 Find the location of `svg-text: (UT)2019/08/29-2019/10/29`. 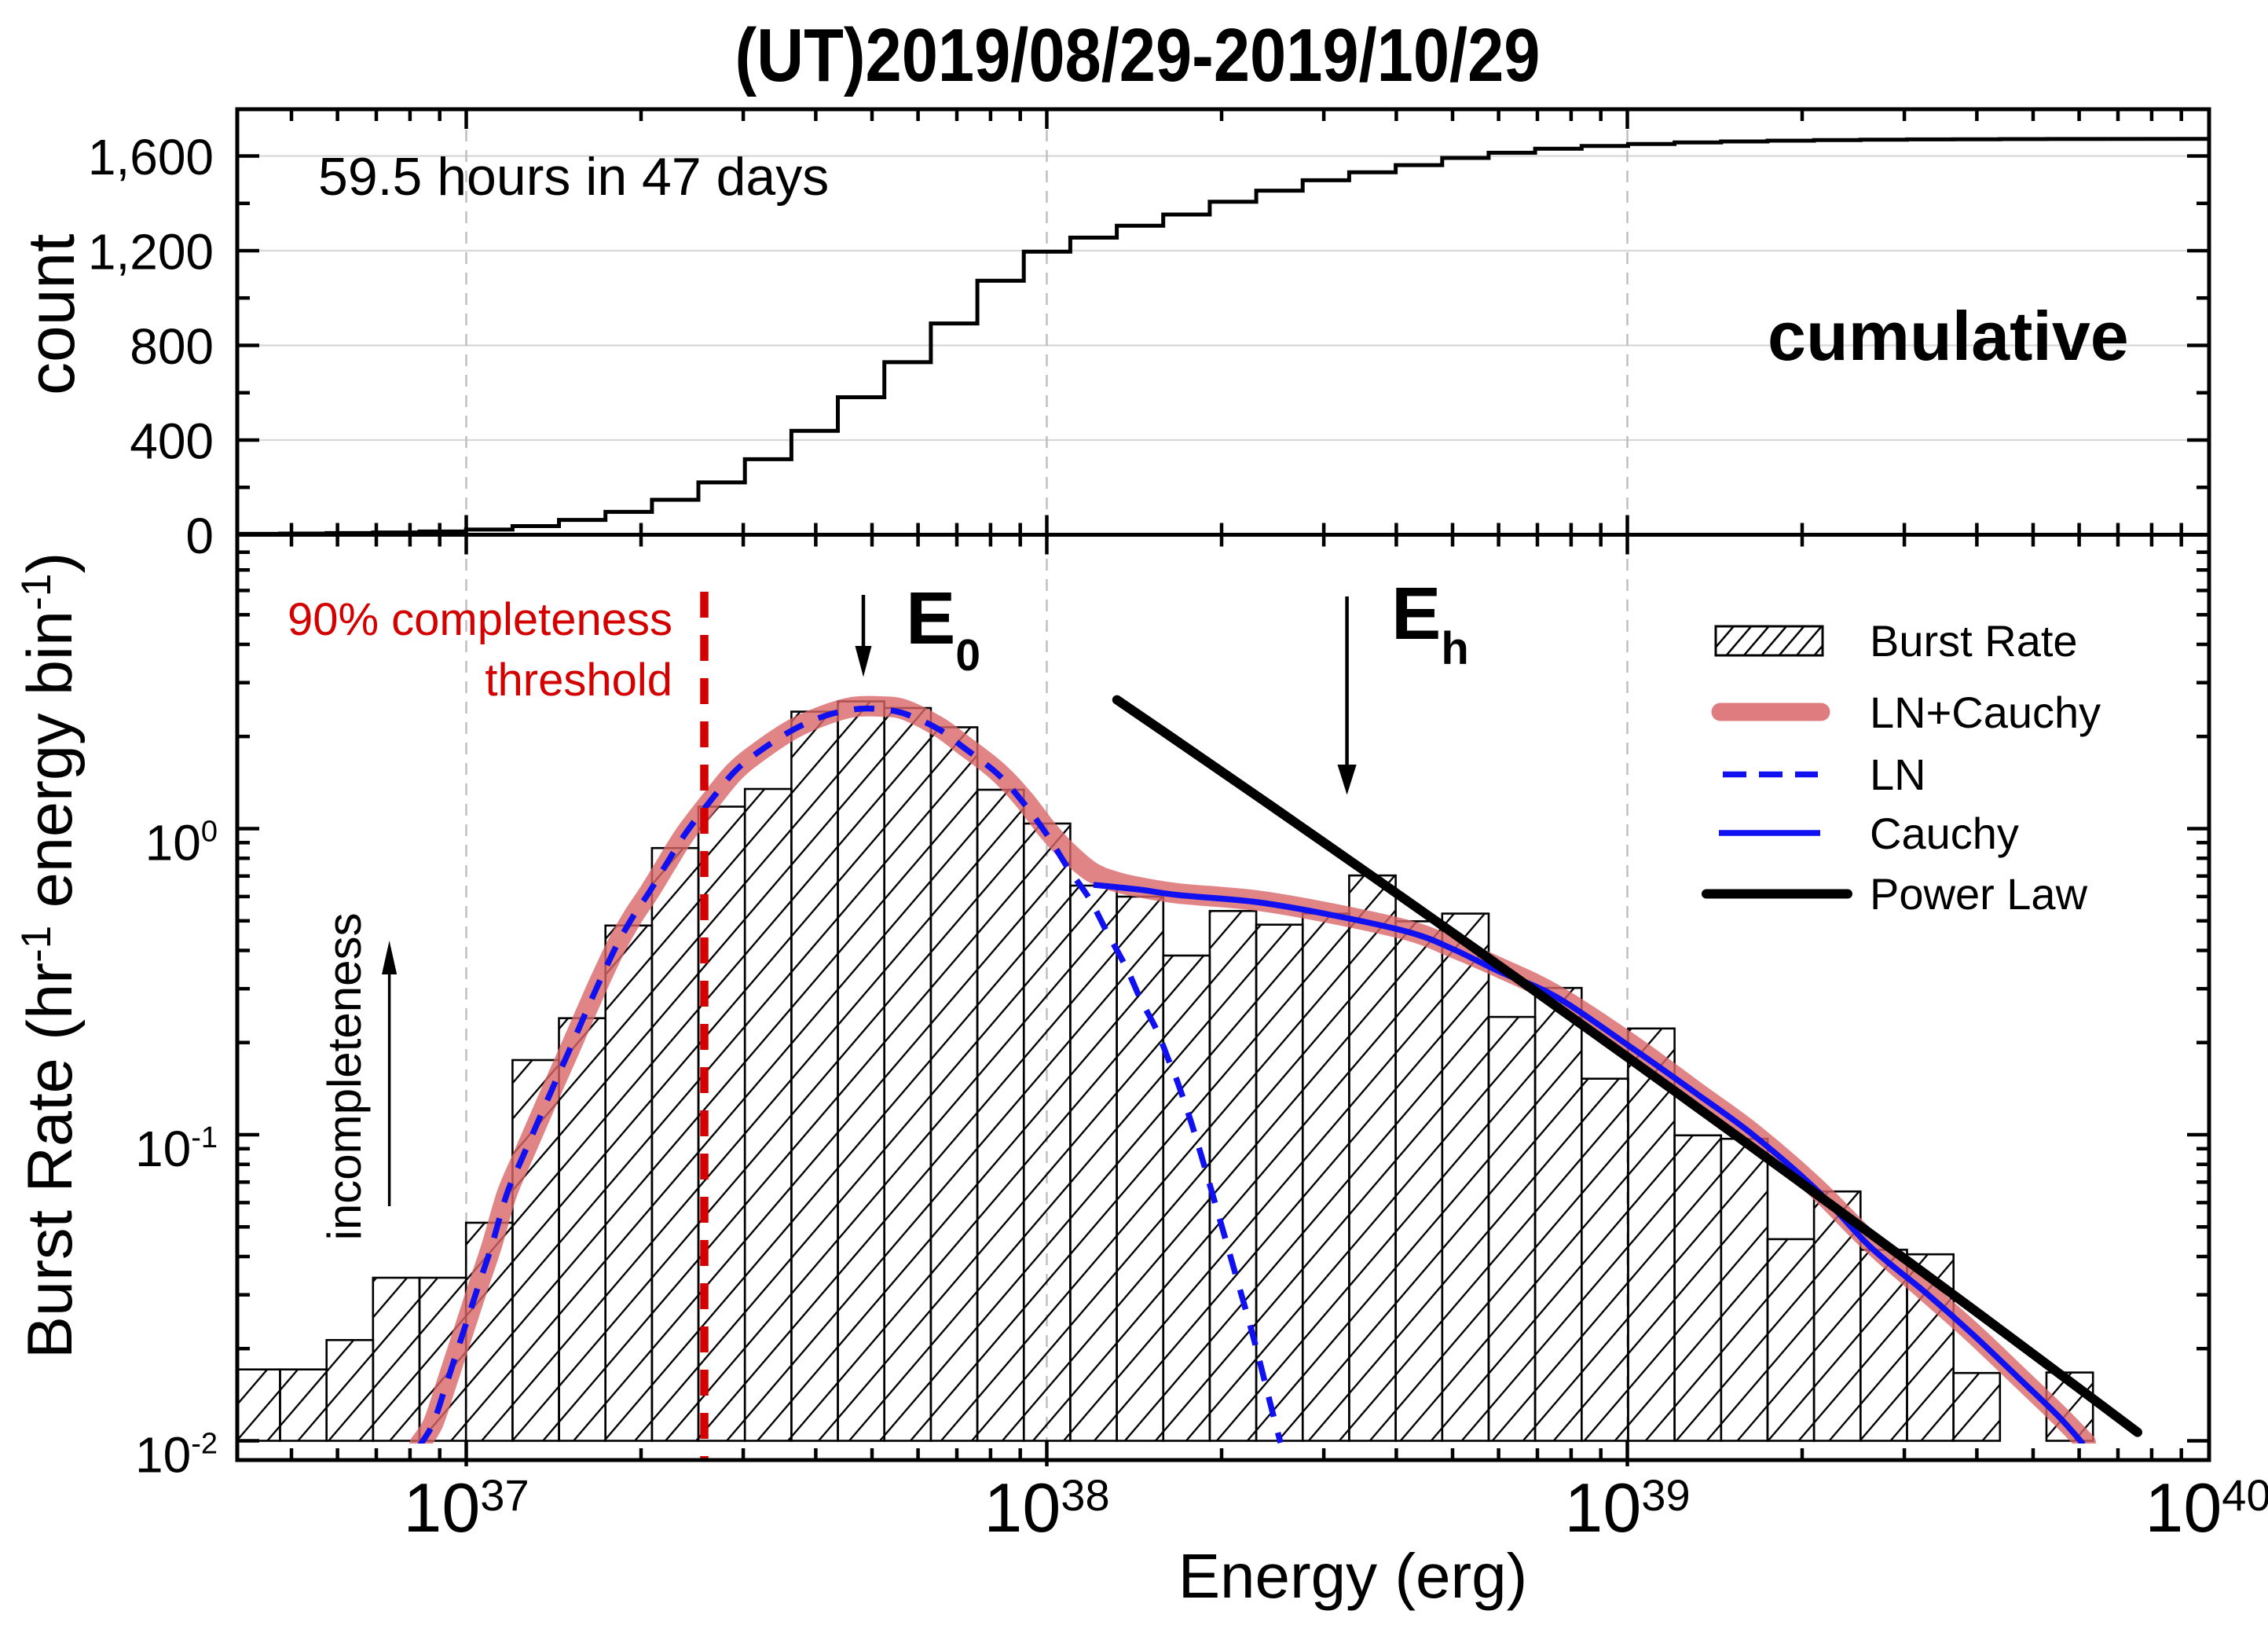

svg-text: (UT)2019/08/29-2019/10/29 is located at coordinates (1138, 55).